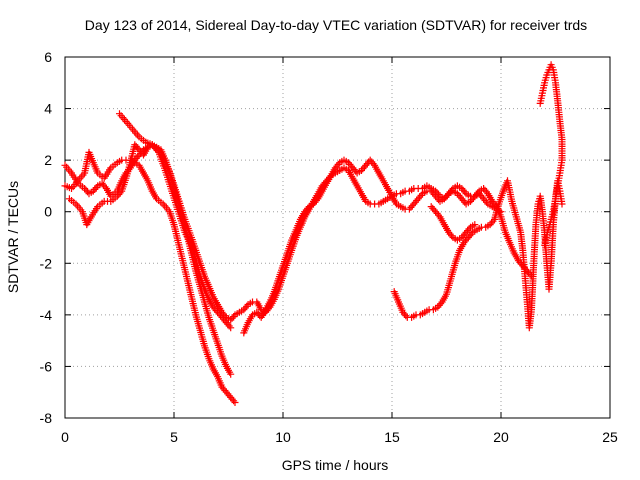 Image resolution: width=640 pixels, height=480 pixels. Describe the element at coordinates (174, 437) in the screenshot. I see `x-tick-label: 5` at that location.